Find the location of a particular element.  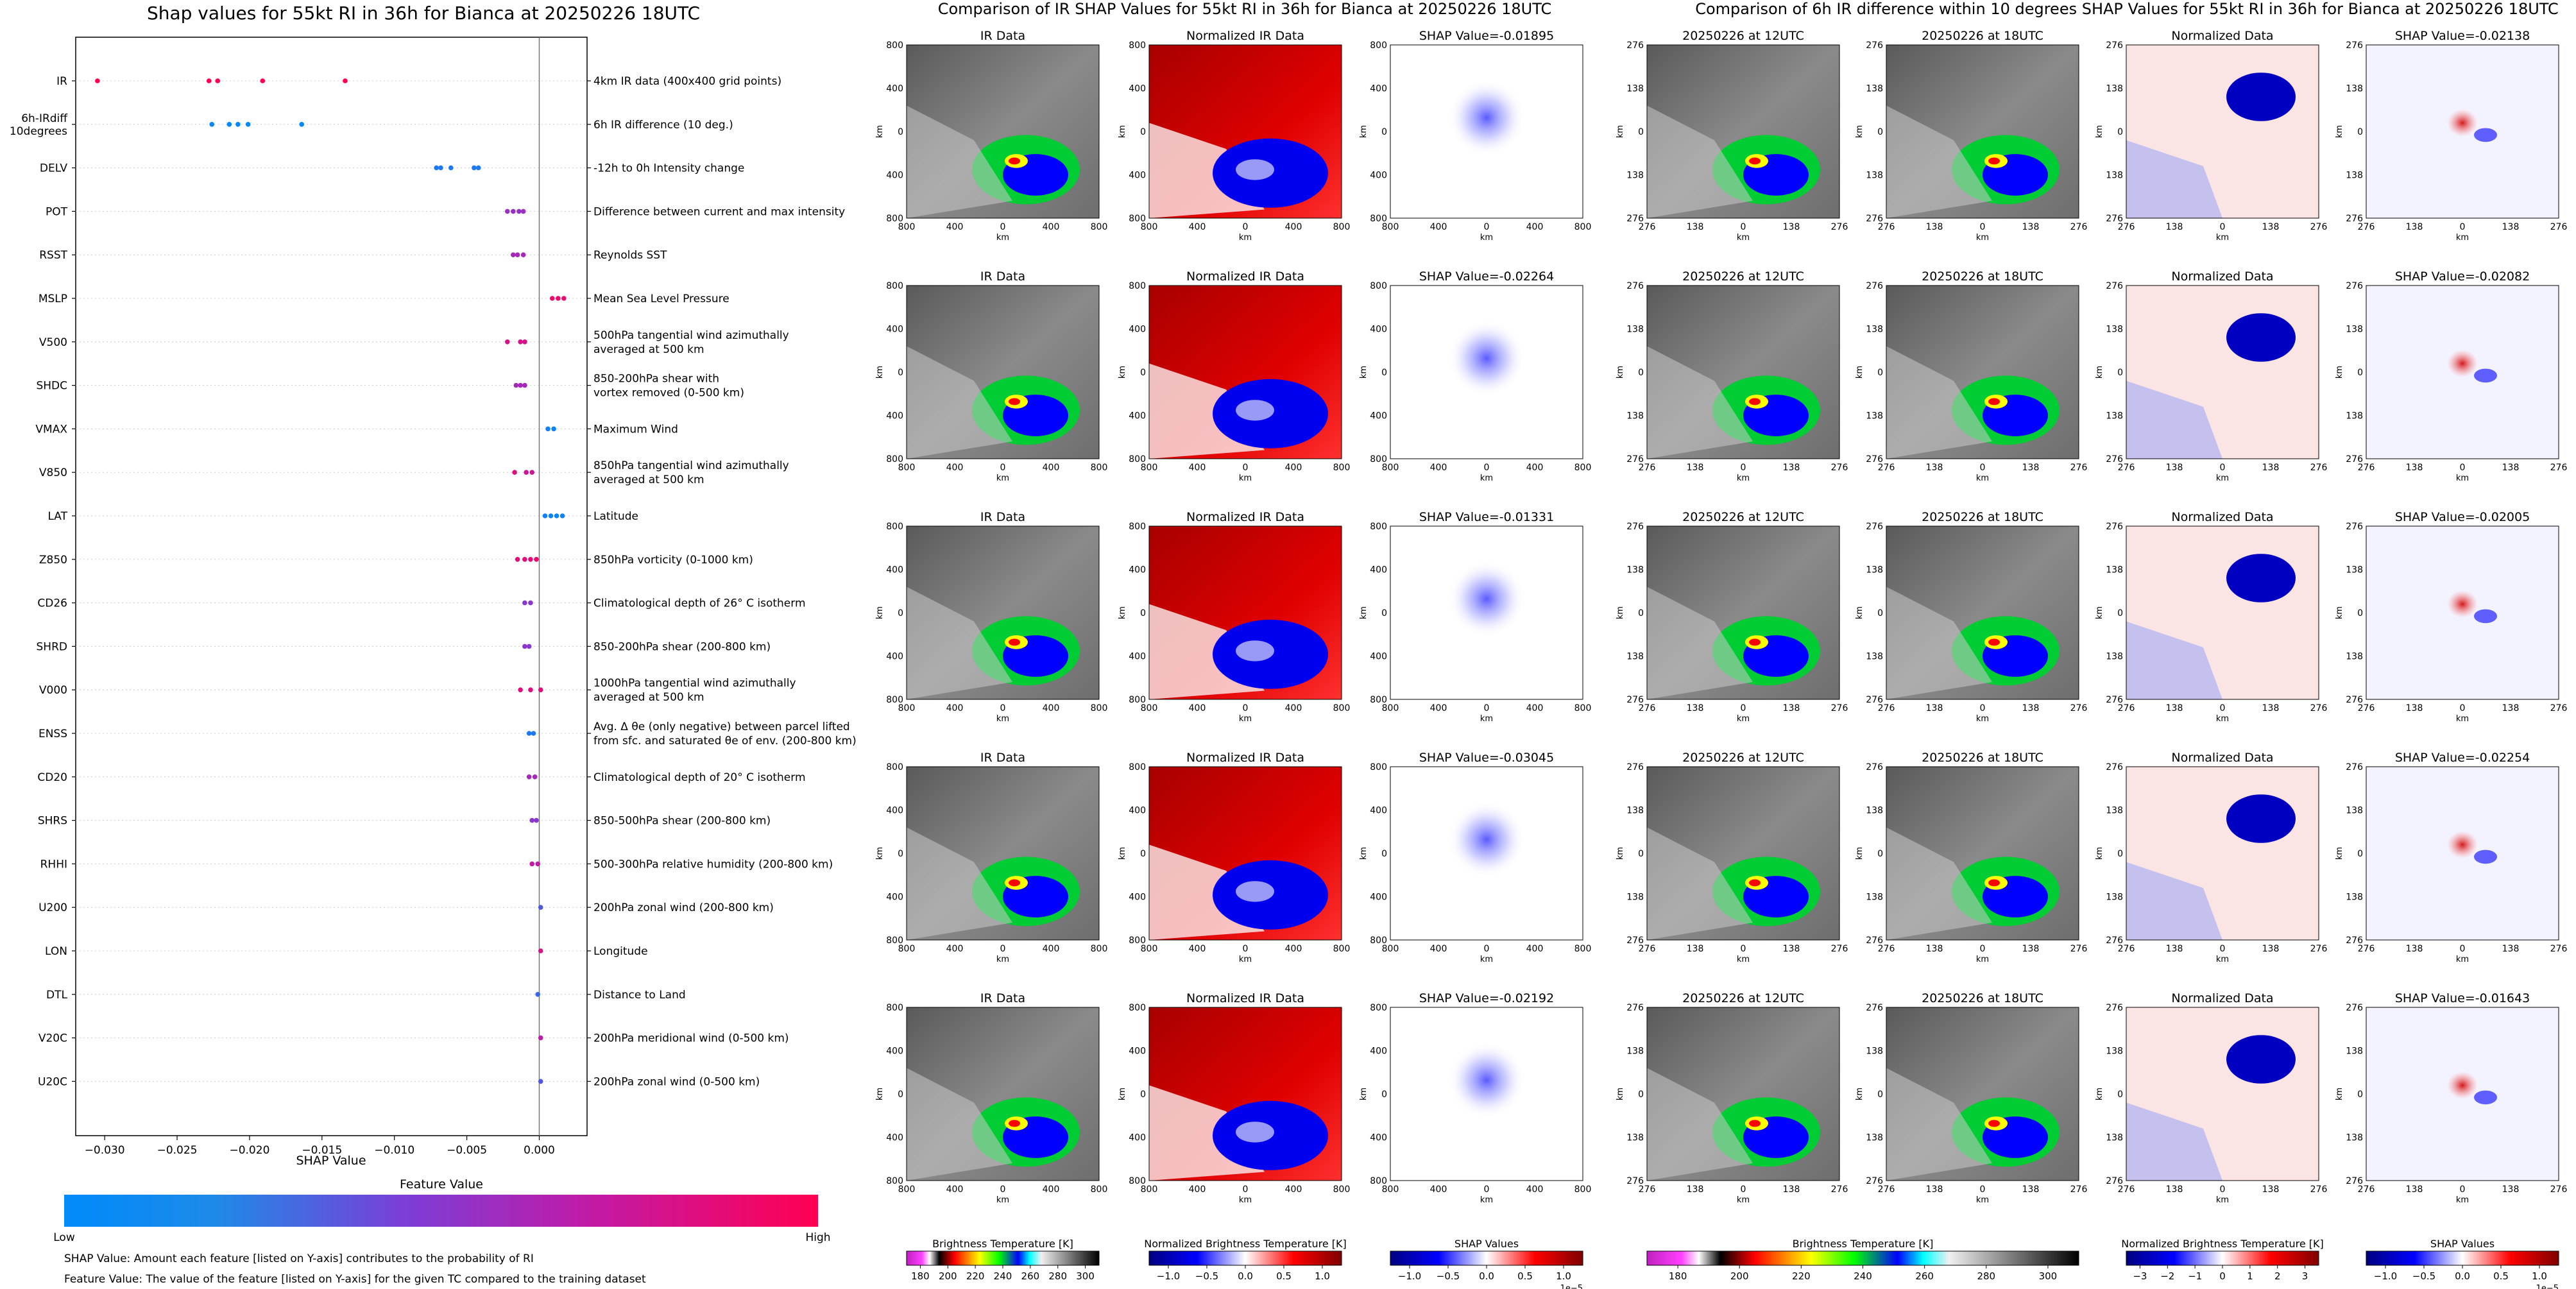

x-tick-label: 0.000 is located at coordinates (539, 1150).